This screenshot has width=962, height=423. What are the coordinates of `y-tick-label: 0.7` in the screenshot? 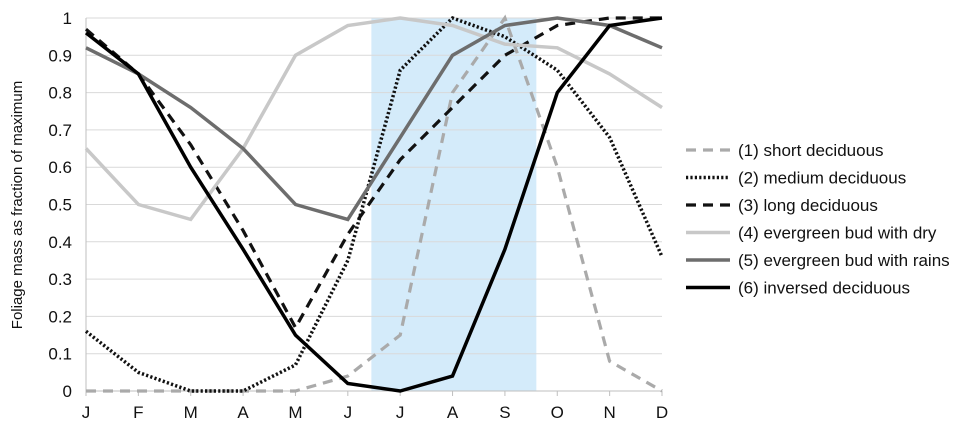 It's located at (60, 130).